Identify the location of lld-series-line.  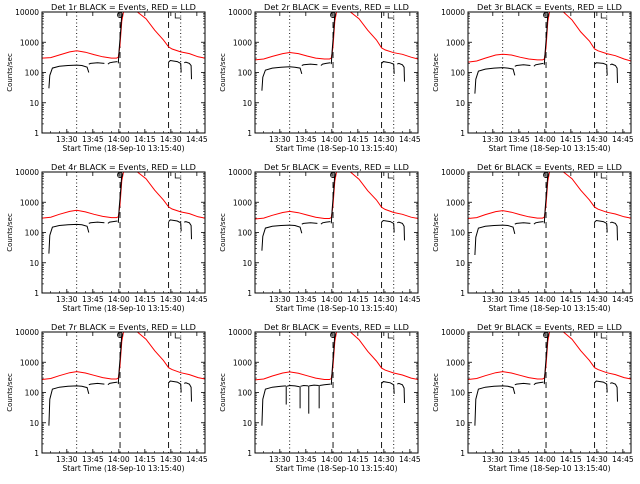
(549, 195).